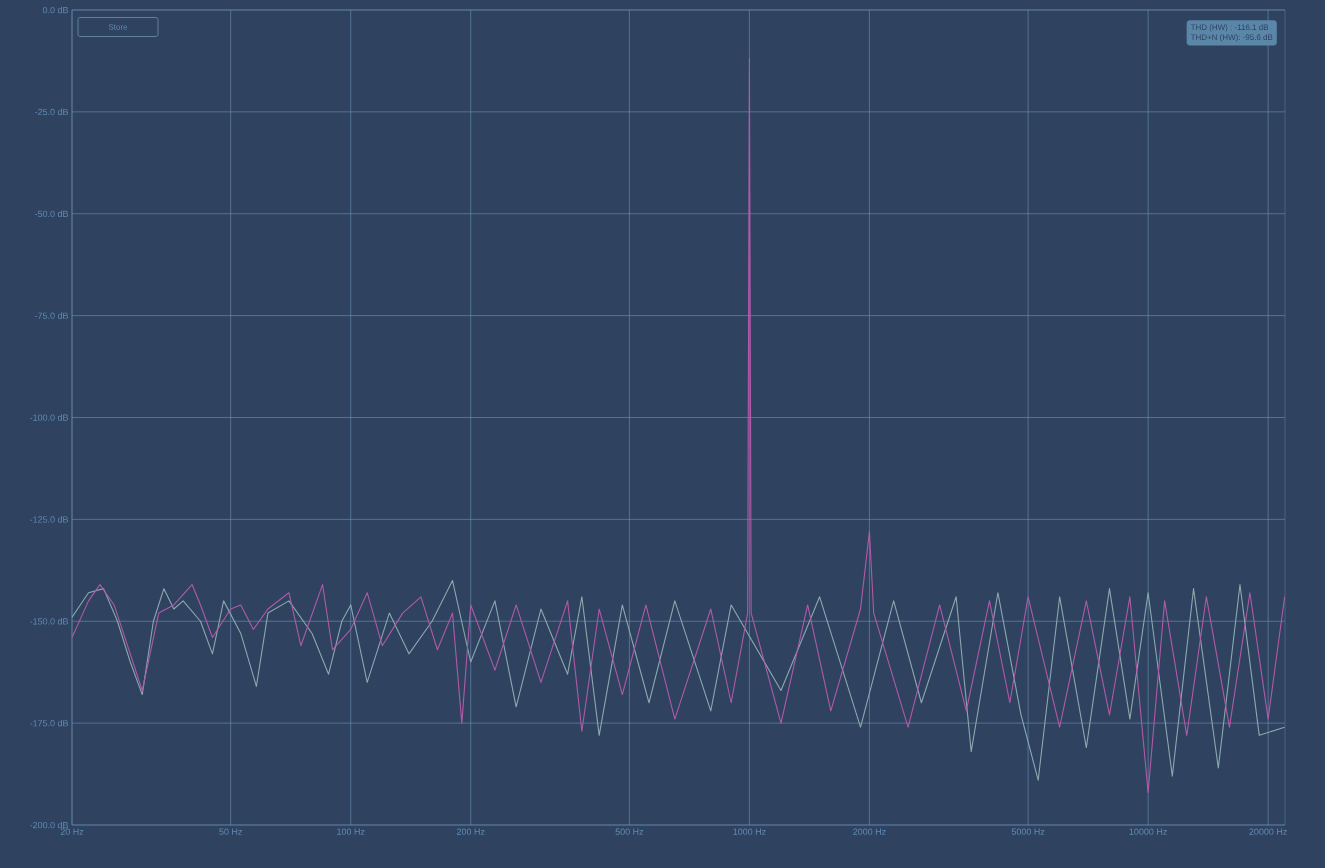 Image resolution: width=1325 pixels, height=868 pixels. What do you see at coordinates (49, 723) in the screenshot?
I see `y-tick-label: -175.0 dB` at bounding box center [49, 723].